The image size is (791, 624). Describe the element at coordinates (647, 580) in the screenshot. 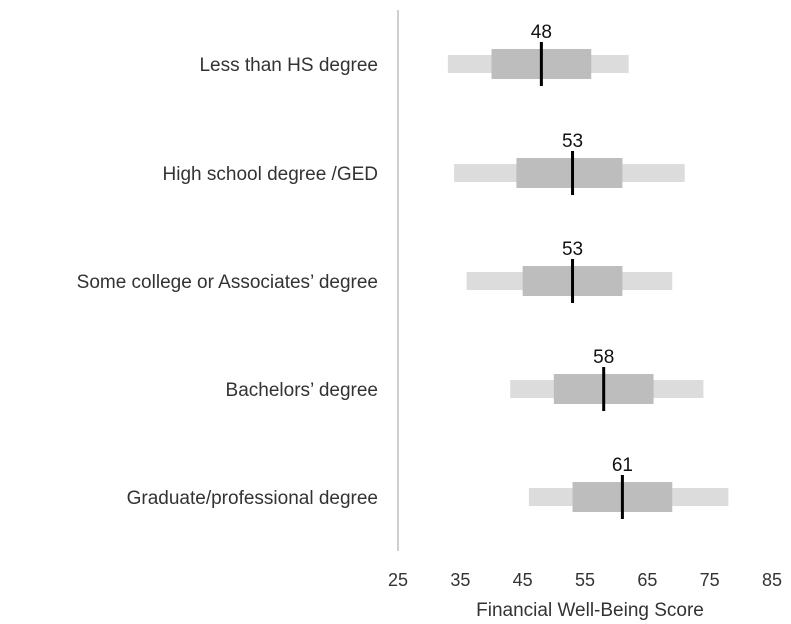

I see `x-tick-label: 65` at that location.